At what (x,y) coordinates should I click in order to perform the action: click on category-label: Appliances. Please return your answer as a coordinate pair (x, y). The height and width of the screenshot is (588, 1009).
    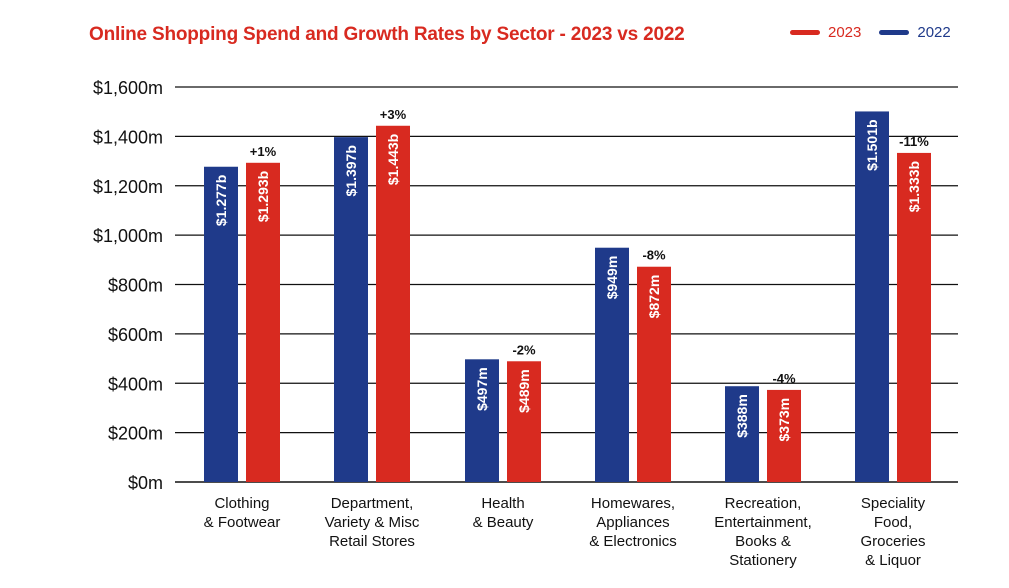
    Looking at the image, I should click on (632, 522).